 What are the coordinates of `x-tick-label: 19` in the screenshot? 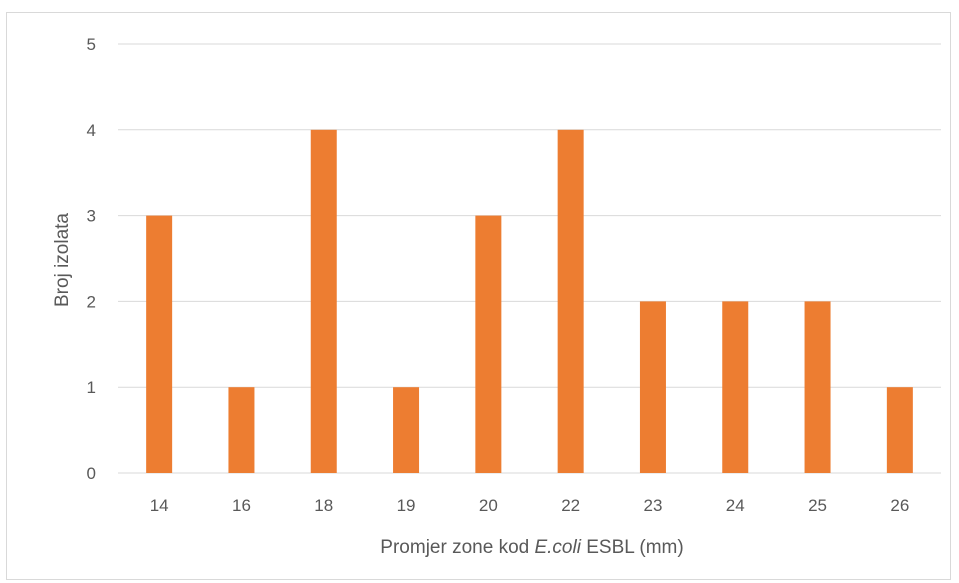 It's located at (406, 505).